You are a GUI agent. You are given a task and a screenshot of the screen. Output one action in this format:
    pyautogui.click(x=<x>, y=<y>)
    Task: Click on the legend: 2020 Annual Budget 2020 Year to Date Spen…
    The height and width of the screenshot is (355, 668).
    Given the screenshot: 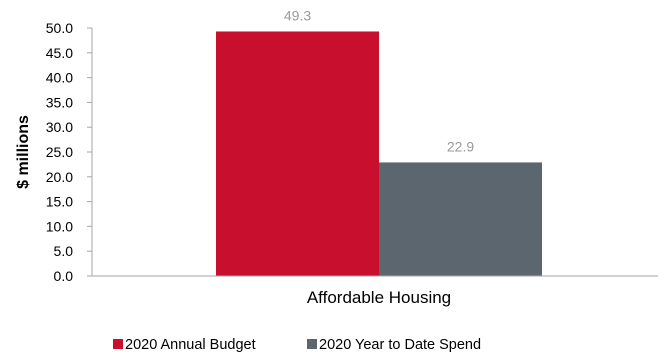 What is the action you would take?
    pyautogui.click(x=297, y=345)
    